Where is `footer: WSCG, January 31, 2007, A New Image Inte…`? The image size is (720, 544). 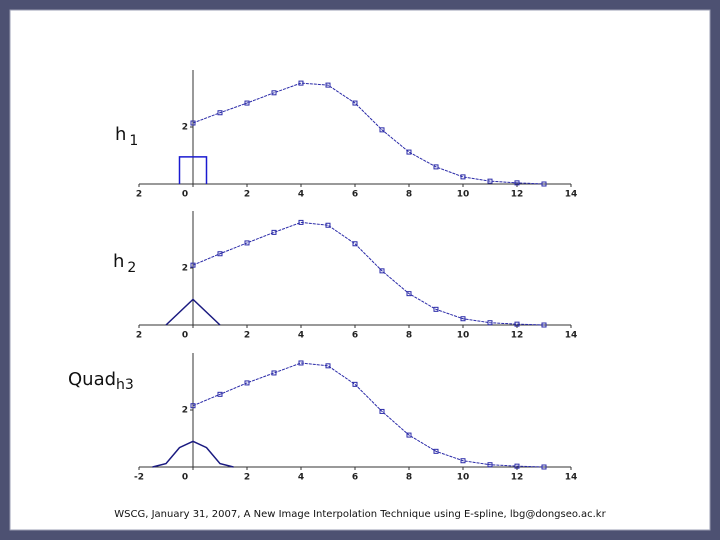 footer: WSCG, January 31, 2007, A New Image Inte… is located at coordinates (360, 514).